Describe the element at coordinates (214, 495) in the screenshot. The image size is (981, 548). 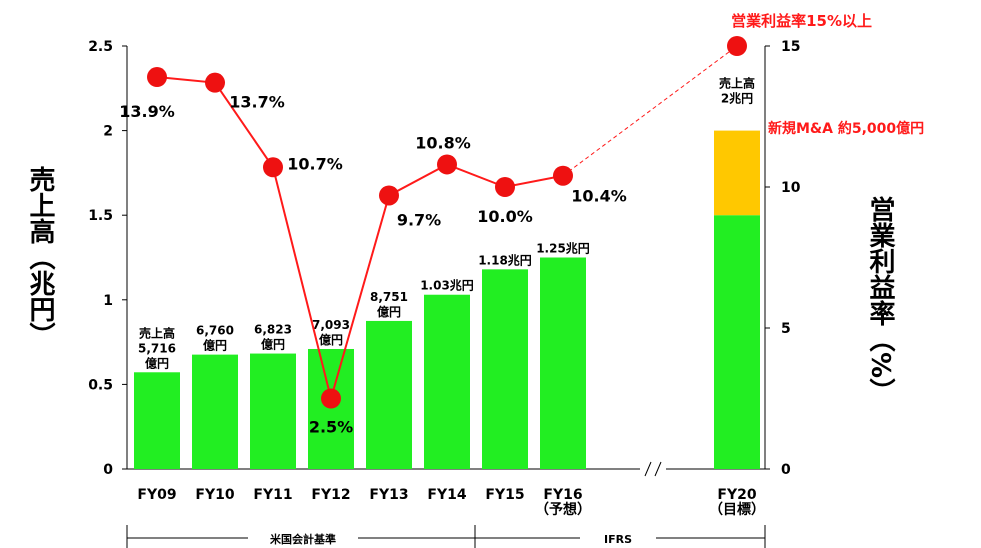
I see `x-tick-label: FY10` at that location.